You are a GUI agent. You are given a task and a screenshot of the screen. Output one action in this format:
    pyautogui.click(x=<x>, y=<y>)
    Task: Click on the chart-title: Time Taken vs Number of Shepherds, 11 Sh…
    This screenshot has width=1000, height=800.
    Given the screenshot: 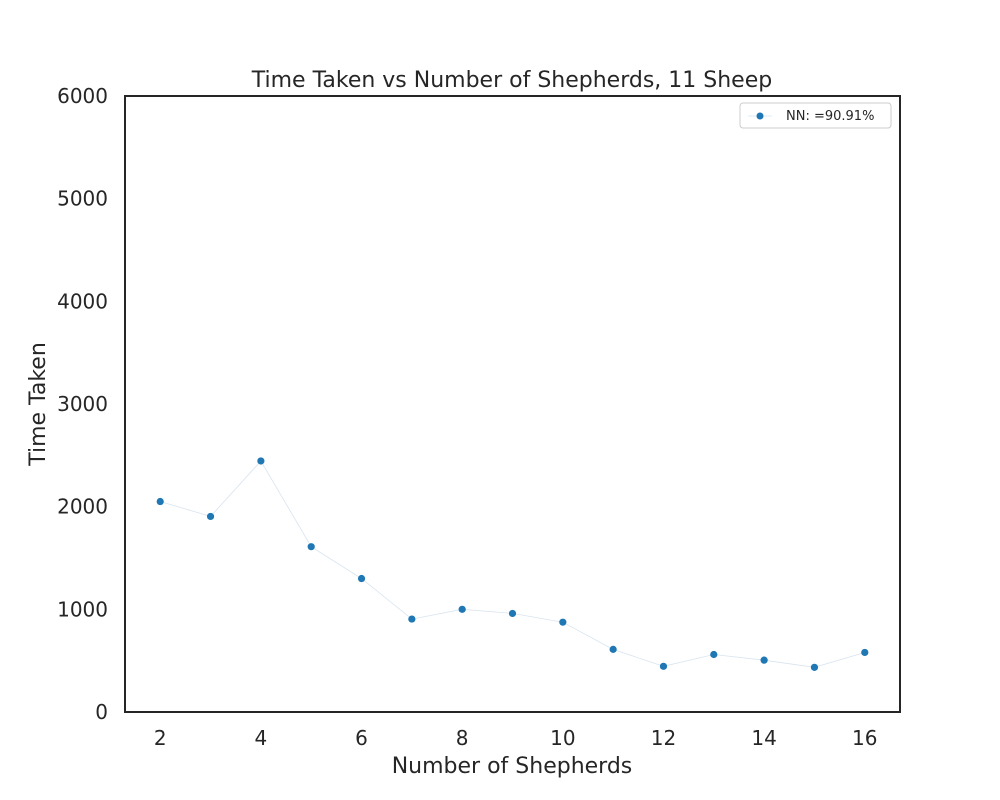 What is the action you would take?
    pyautogui.click(x=511, y=80)
    